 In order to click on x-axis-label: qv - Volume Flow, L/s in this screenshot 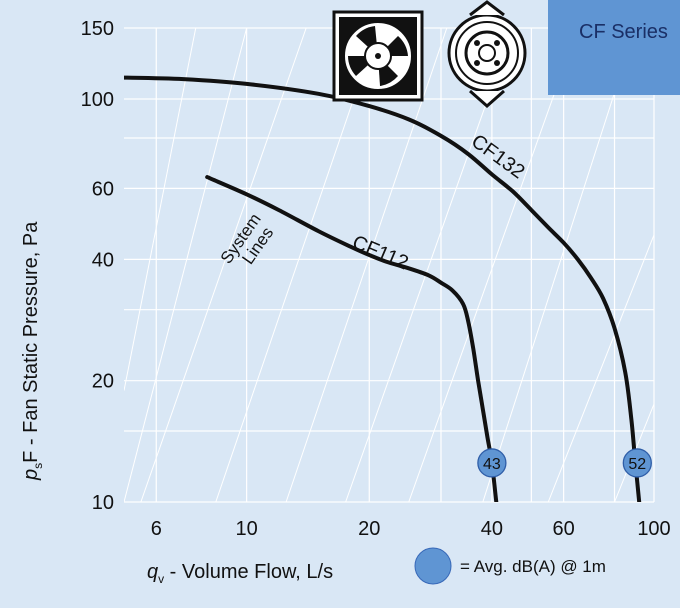, I will do `click(240, 573)`.